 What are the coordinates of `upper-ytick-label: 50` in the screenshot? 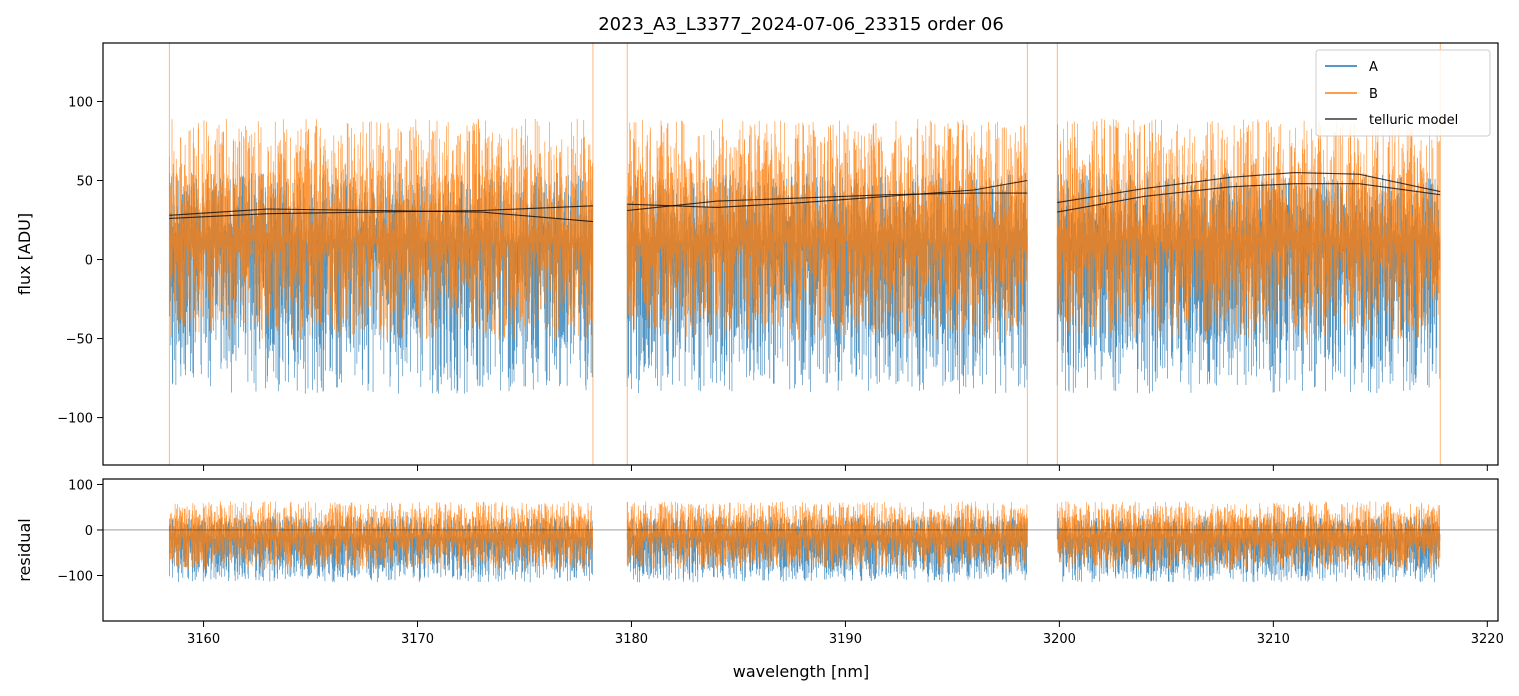 It's located at (84, 182).